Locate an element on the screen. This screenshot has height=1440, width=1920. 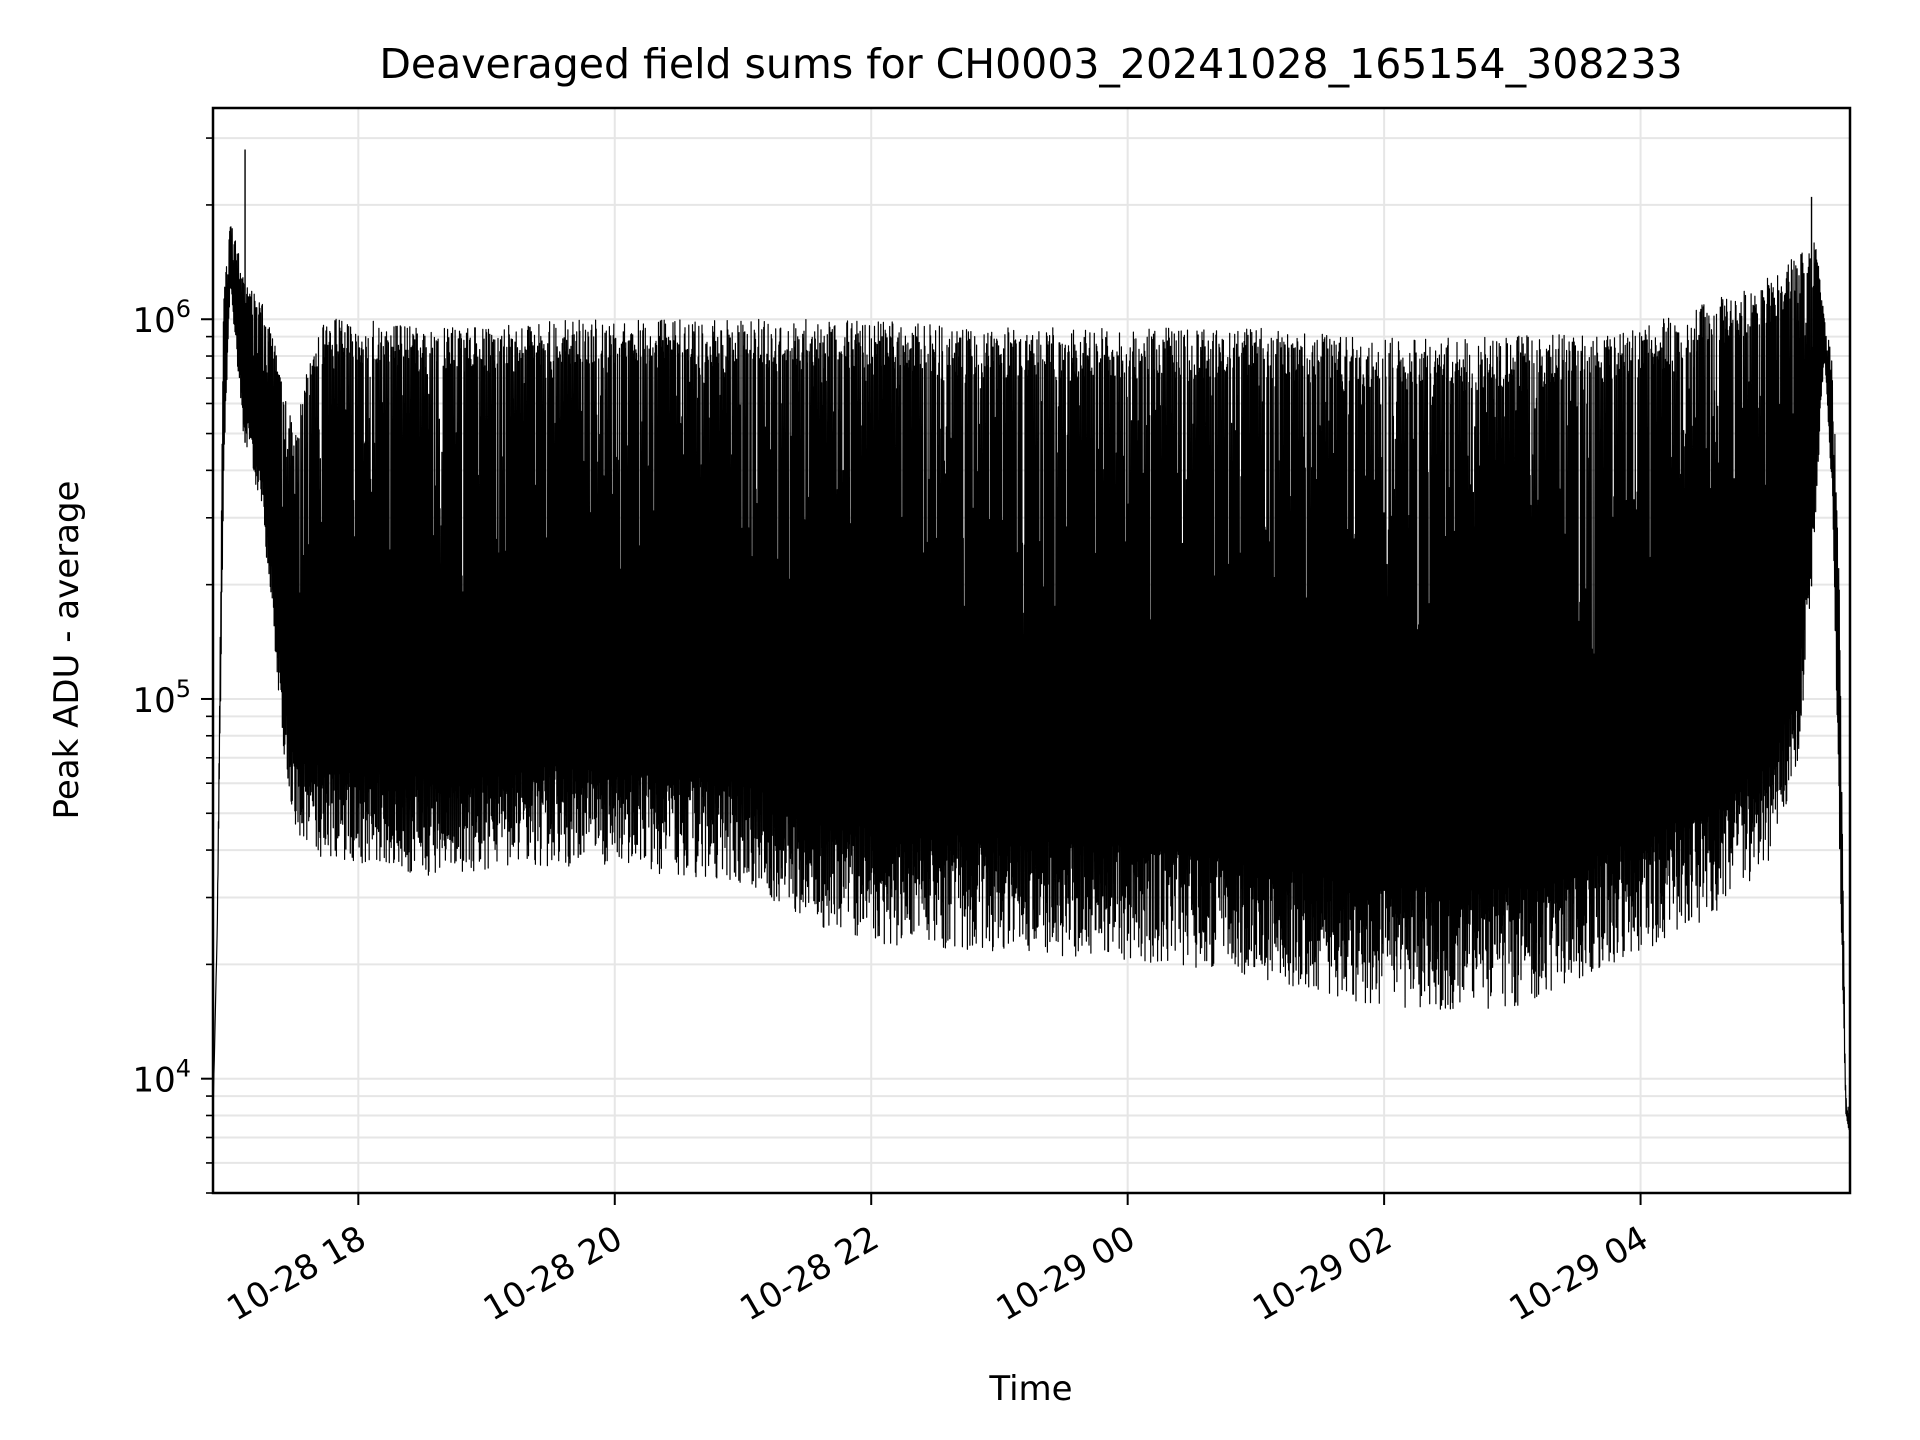
y-tick-exponent: 5 is located at coordinates (183, 689).